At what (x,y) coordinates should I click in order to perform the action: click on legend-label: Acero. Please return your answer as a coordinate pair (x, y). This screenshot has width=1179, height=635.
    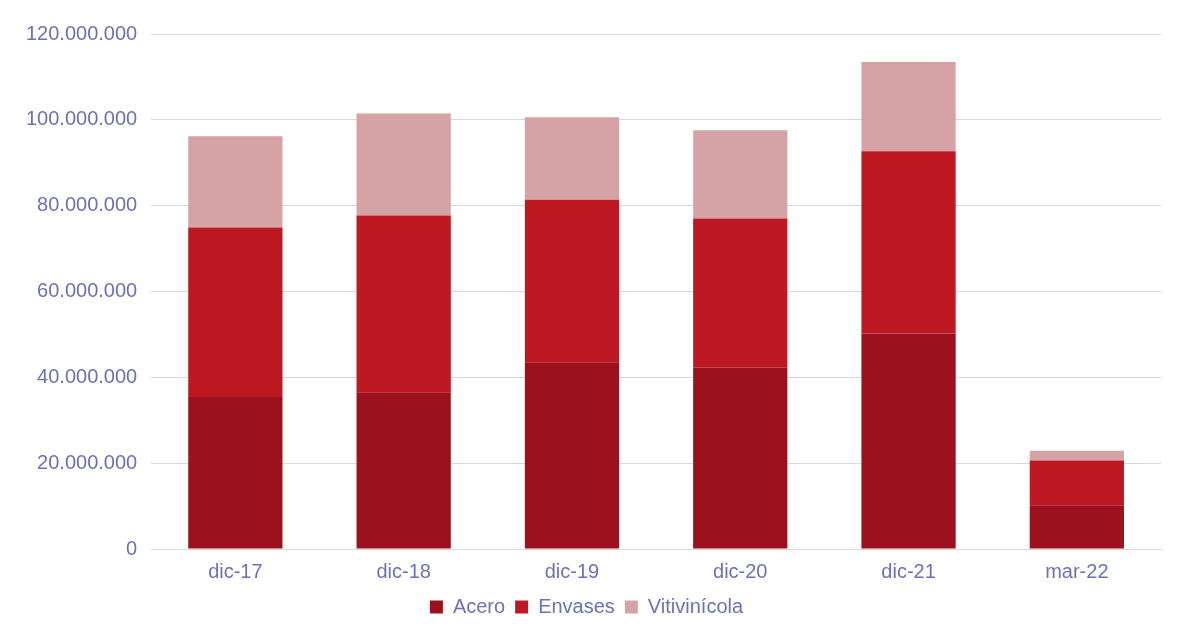
    Looking at the image, I should click on (479, 605).